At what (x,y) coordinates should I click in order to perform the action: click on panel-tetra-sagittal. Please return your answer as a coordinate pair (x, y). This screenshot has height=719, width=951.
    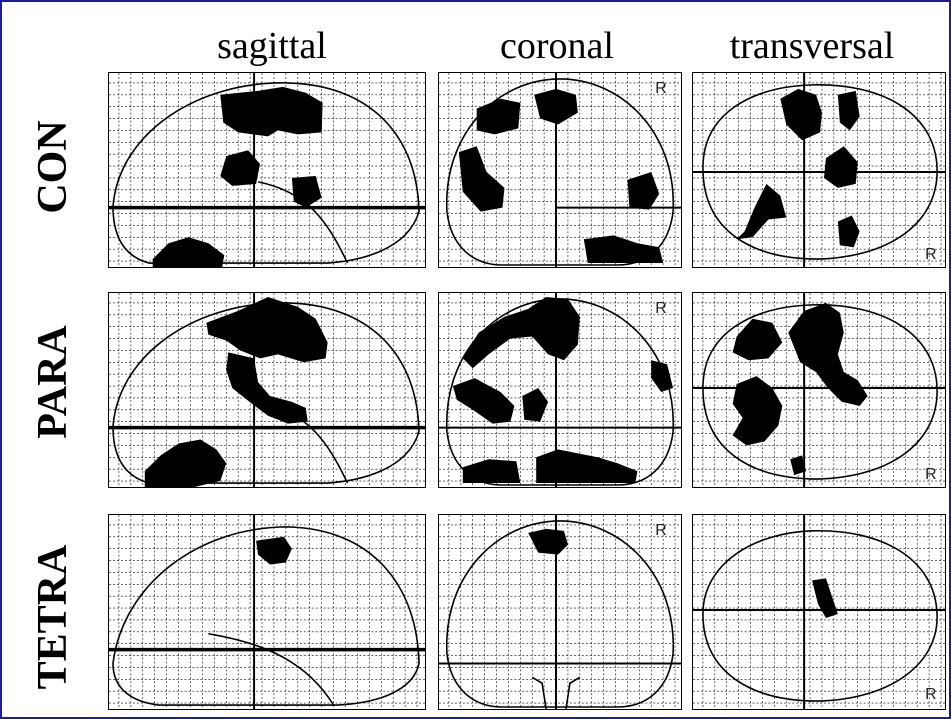
    Looking at the image, I should click on (267, 612).